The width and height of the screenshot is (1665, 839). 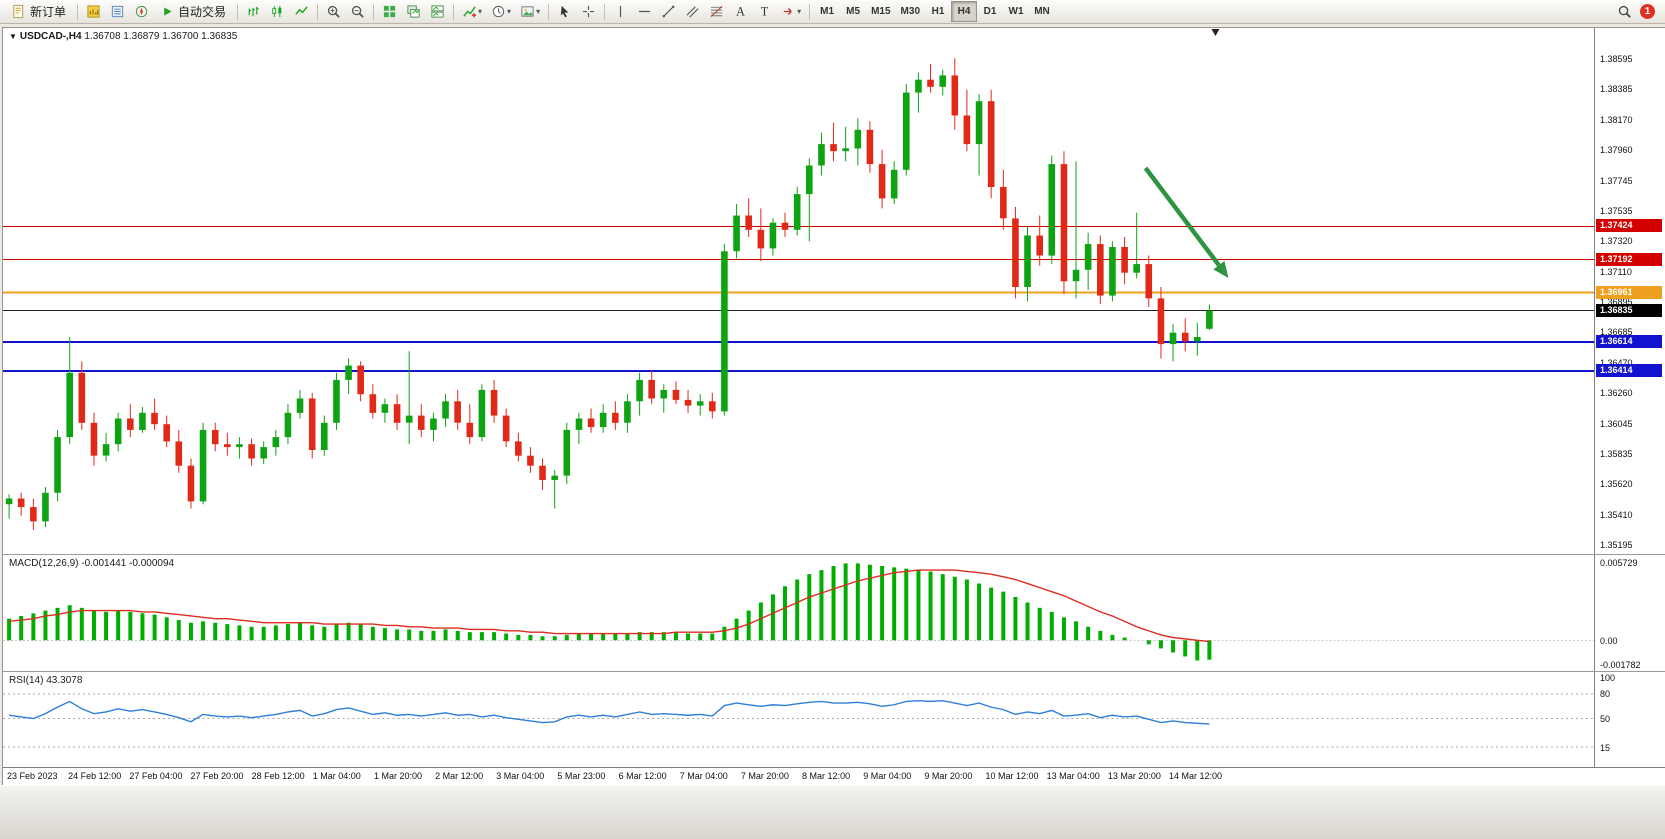 What do you see at coordinates (1616, 484) in the screenshot?
I see `price-tick-label: 1.35620` at bounding box center [1616, 484].